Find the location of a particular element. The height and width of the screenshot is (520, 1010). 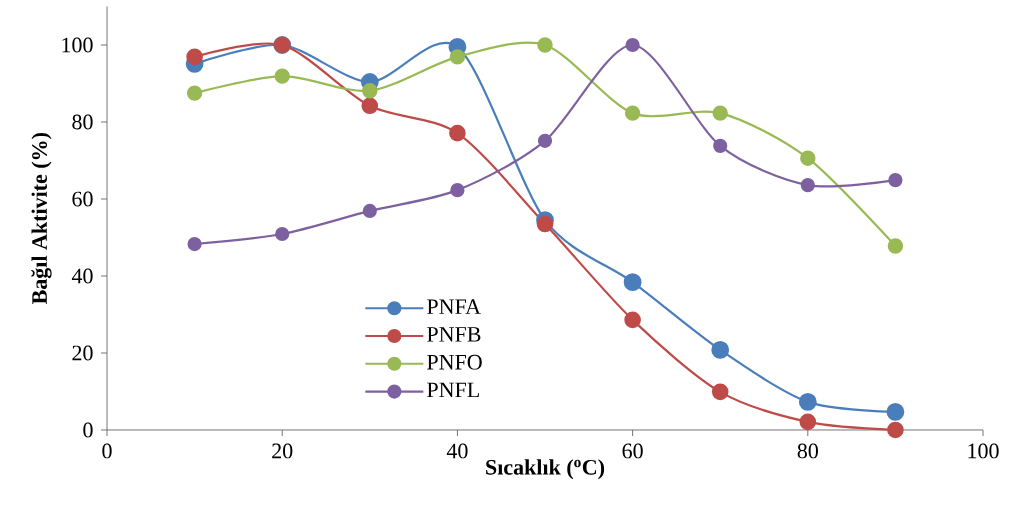

y-tick-label: 80 is located at coordinates (82, 122).